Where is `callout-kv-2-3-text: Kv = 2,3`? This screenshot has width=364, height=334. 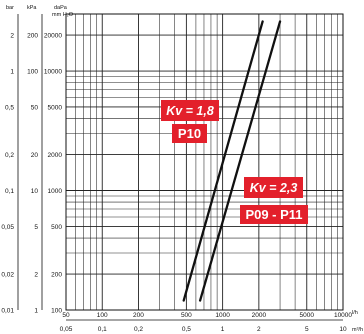 callout-kv-2-3-text: Kv = 2,3 is located at coordinates (274, 188).